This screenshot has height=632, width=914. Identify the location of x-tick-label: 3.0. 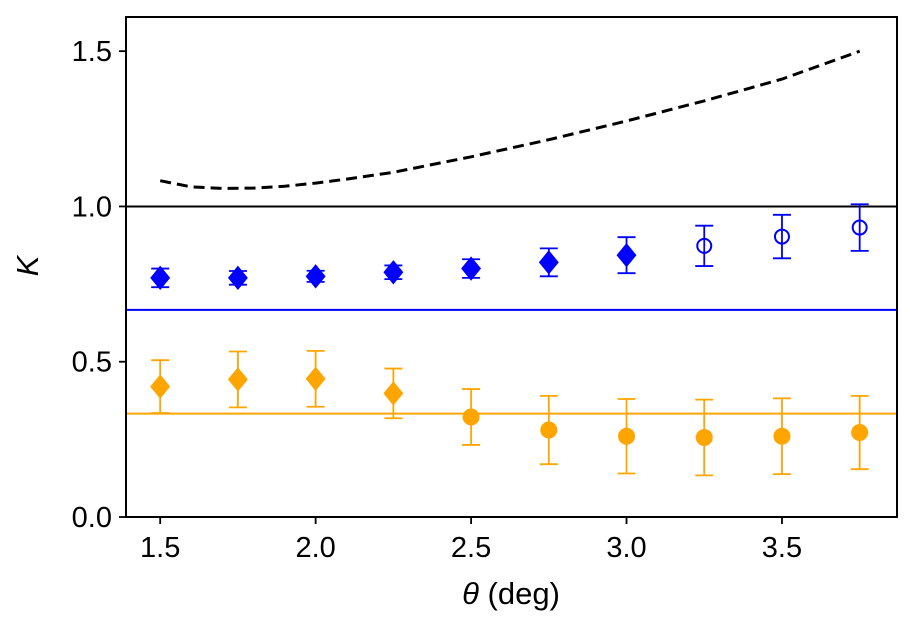
(626, 548).